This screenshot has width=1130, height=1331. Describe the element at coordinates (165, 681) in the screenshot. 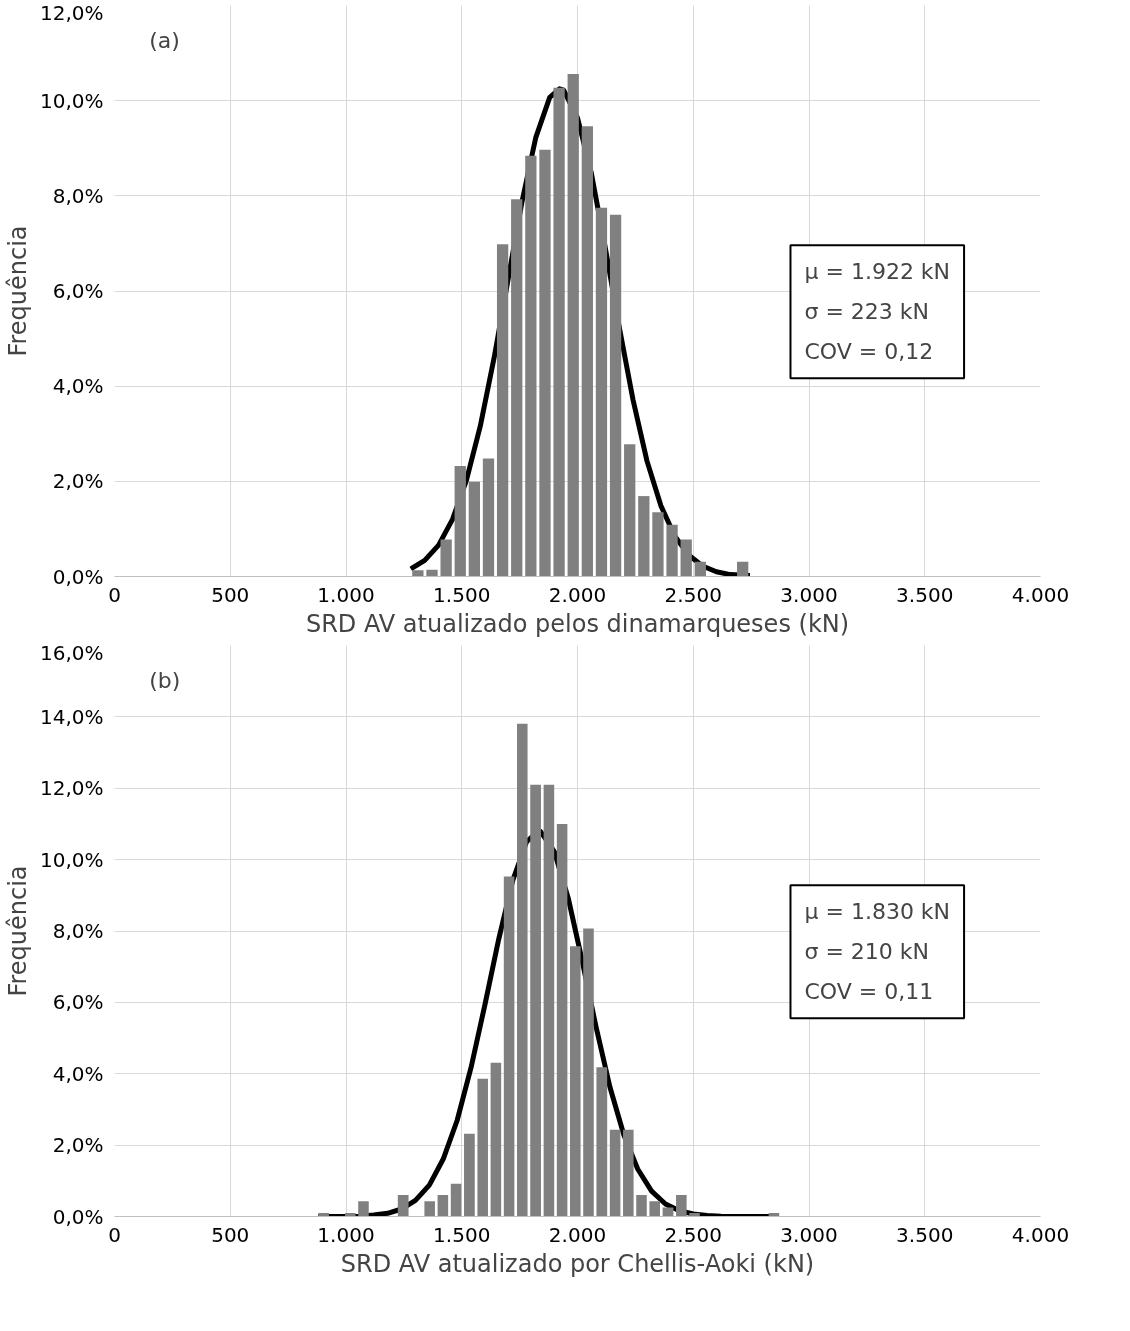

I see `annotation: (b)` at that location.